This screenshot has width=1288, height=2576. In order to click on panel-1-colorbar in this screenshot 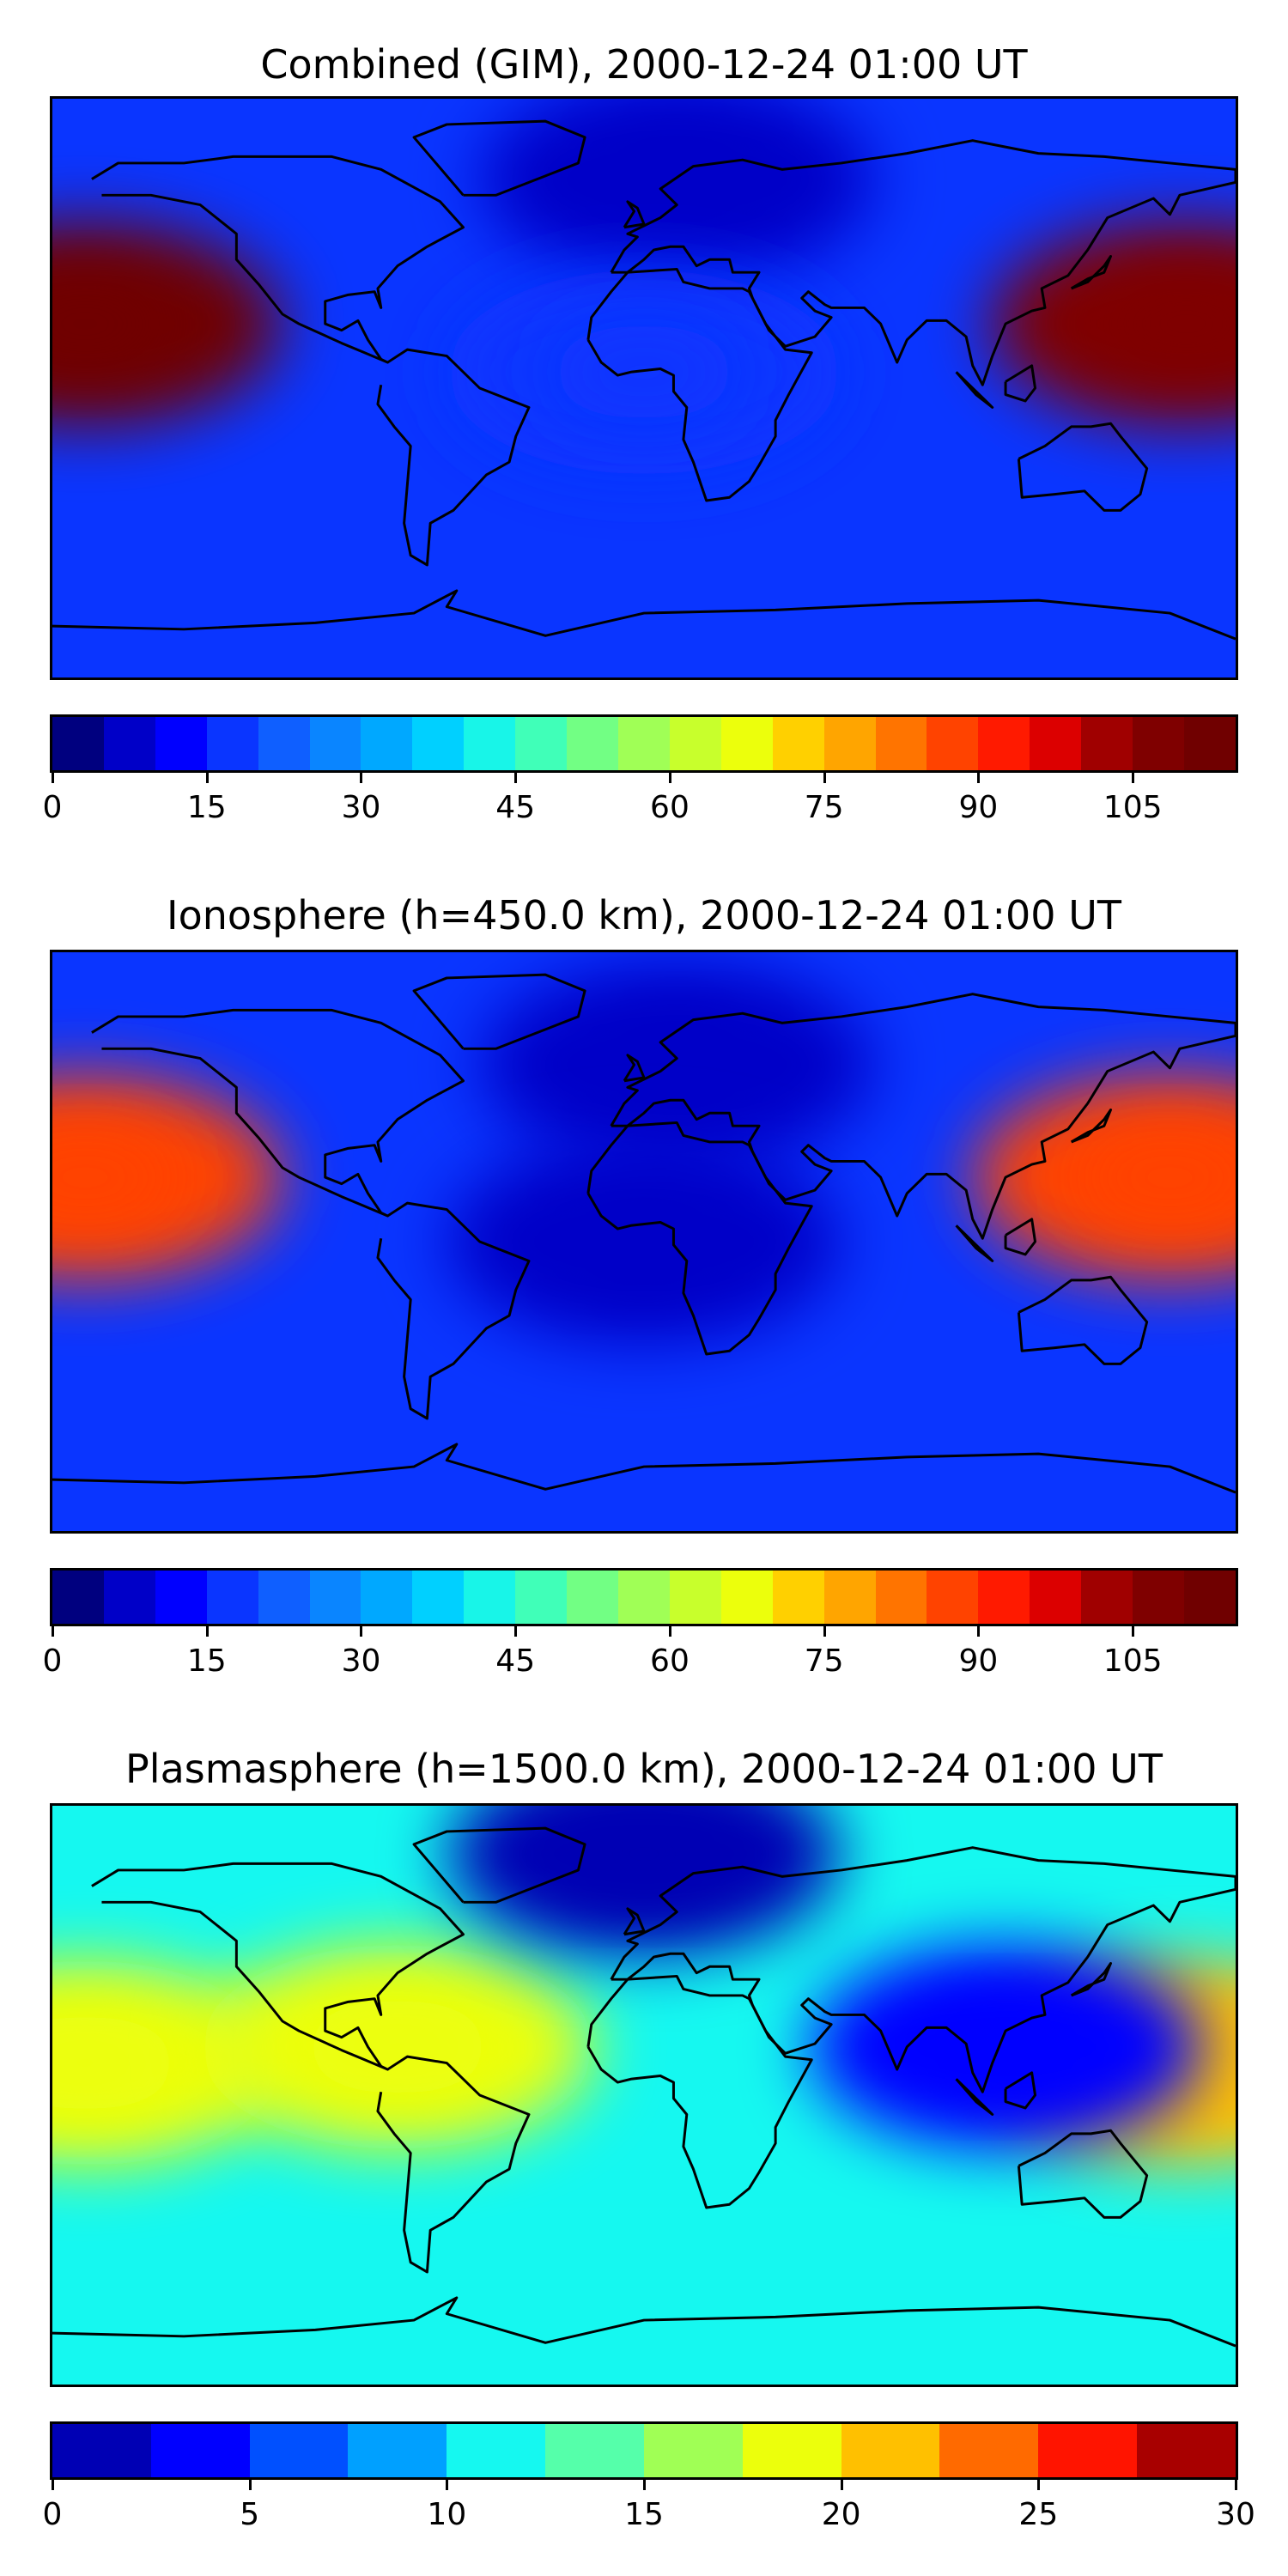, I will do `click(644, 744)`.